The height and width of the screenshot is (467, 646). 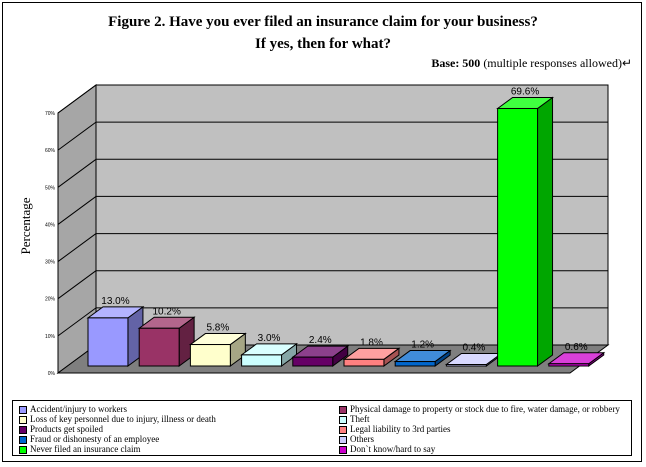 I want to click on base-note-text: (multiple responses allowed)↵, so click(x=557, y=63).